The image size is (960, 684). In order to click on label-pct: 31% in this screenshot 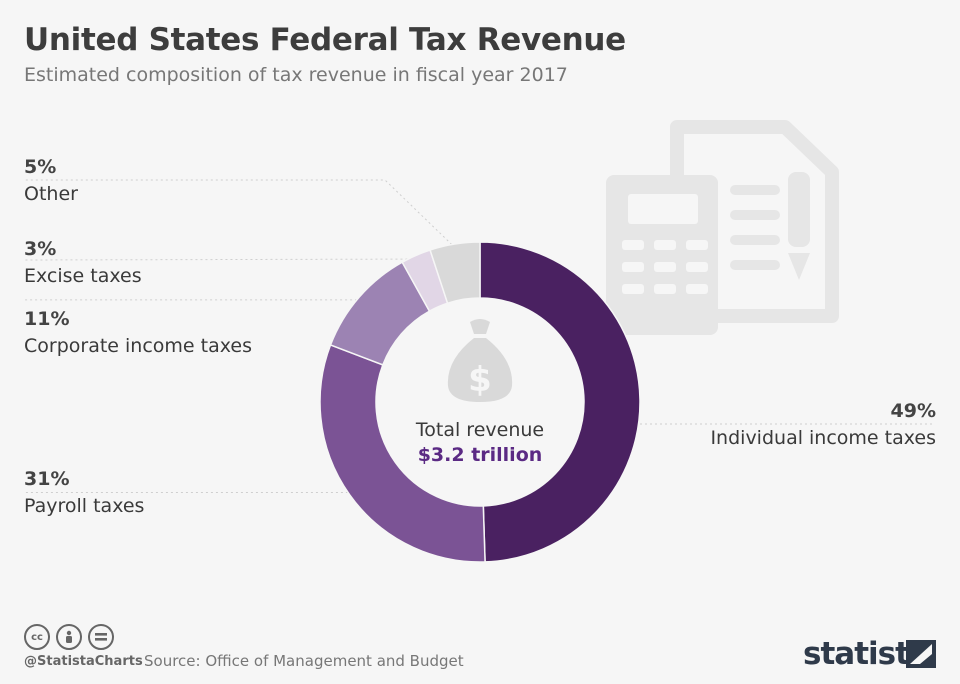, I will do `click(47, 479)`.